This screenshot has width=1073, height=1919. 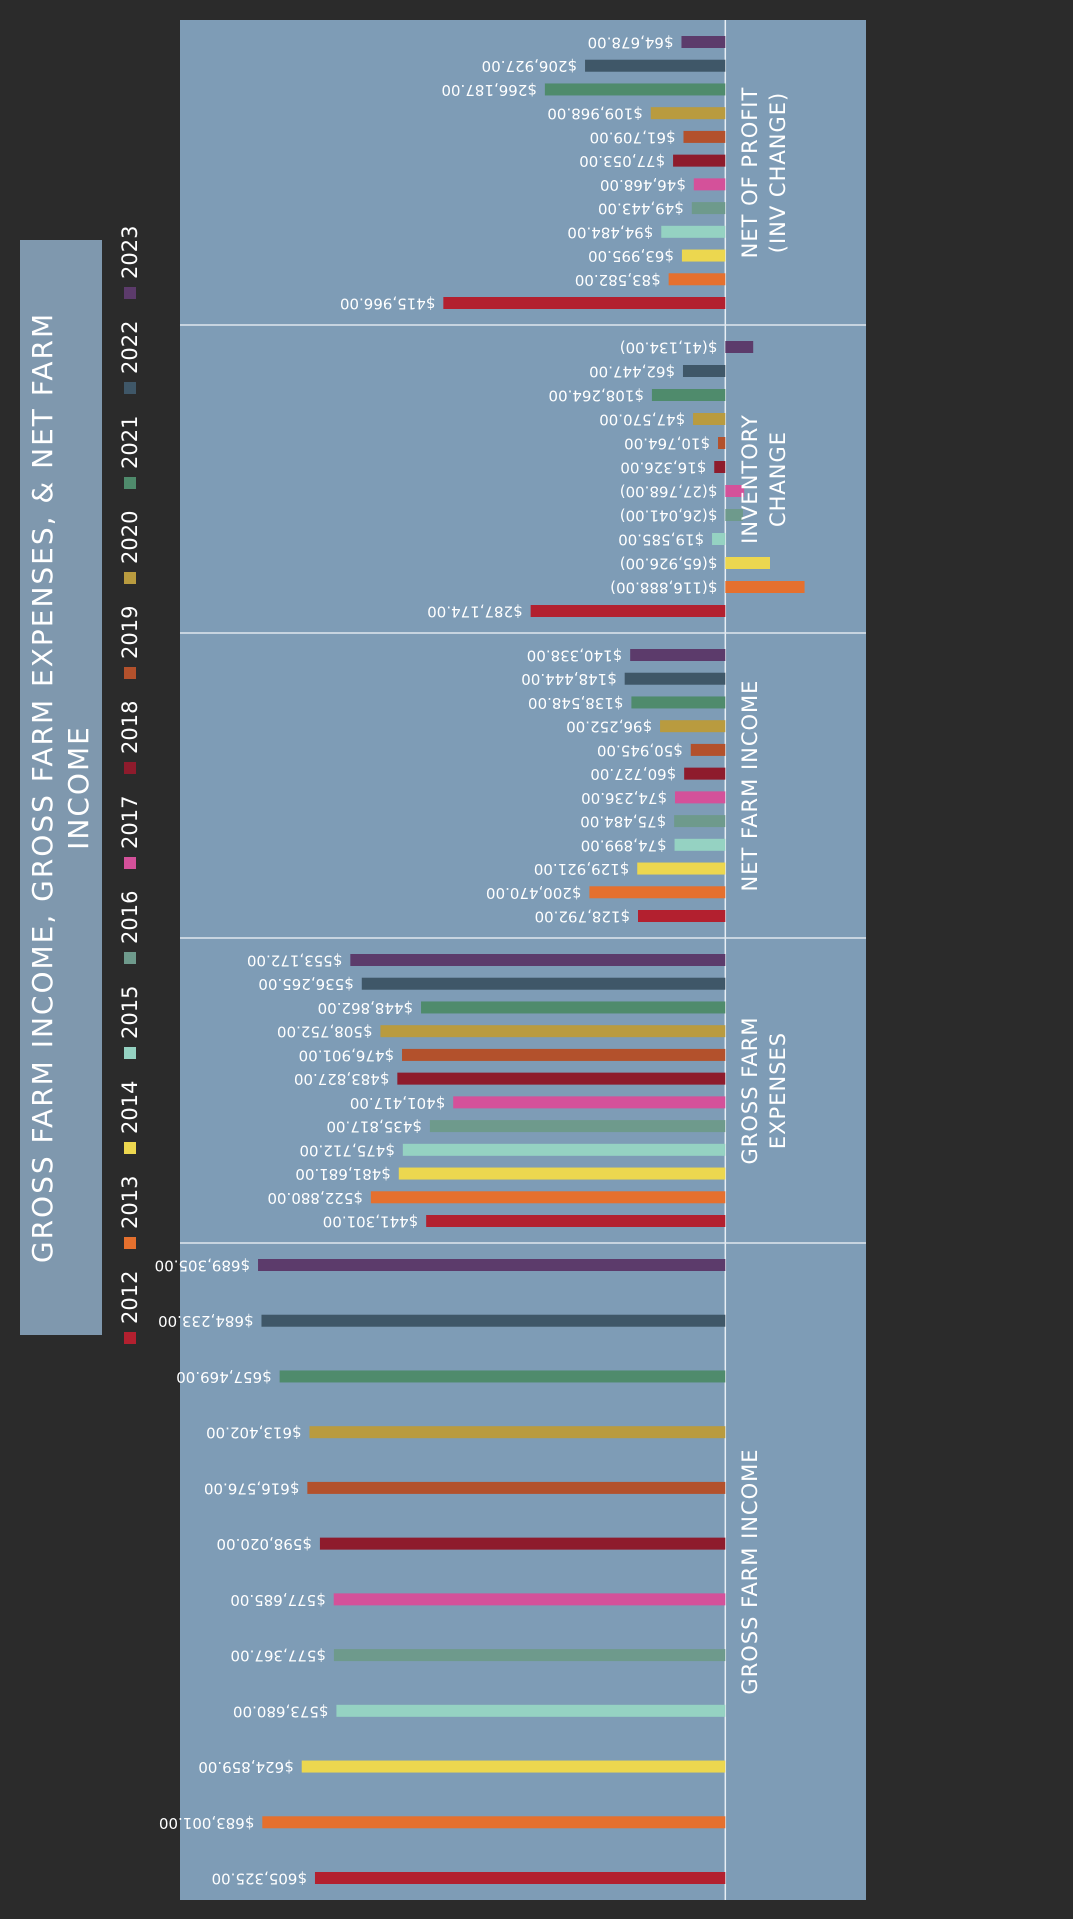 I want to click on legend-label: 2020, so click(x=130, y=537).